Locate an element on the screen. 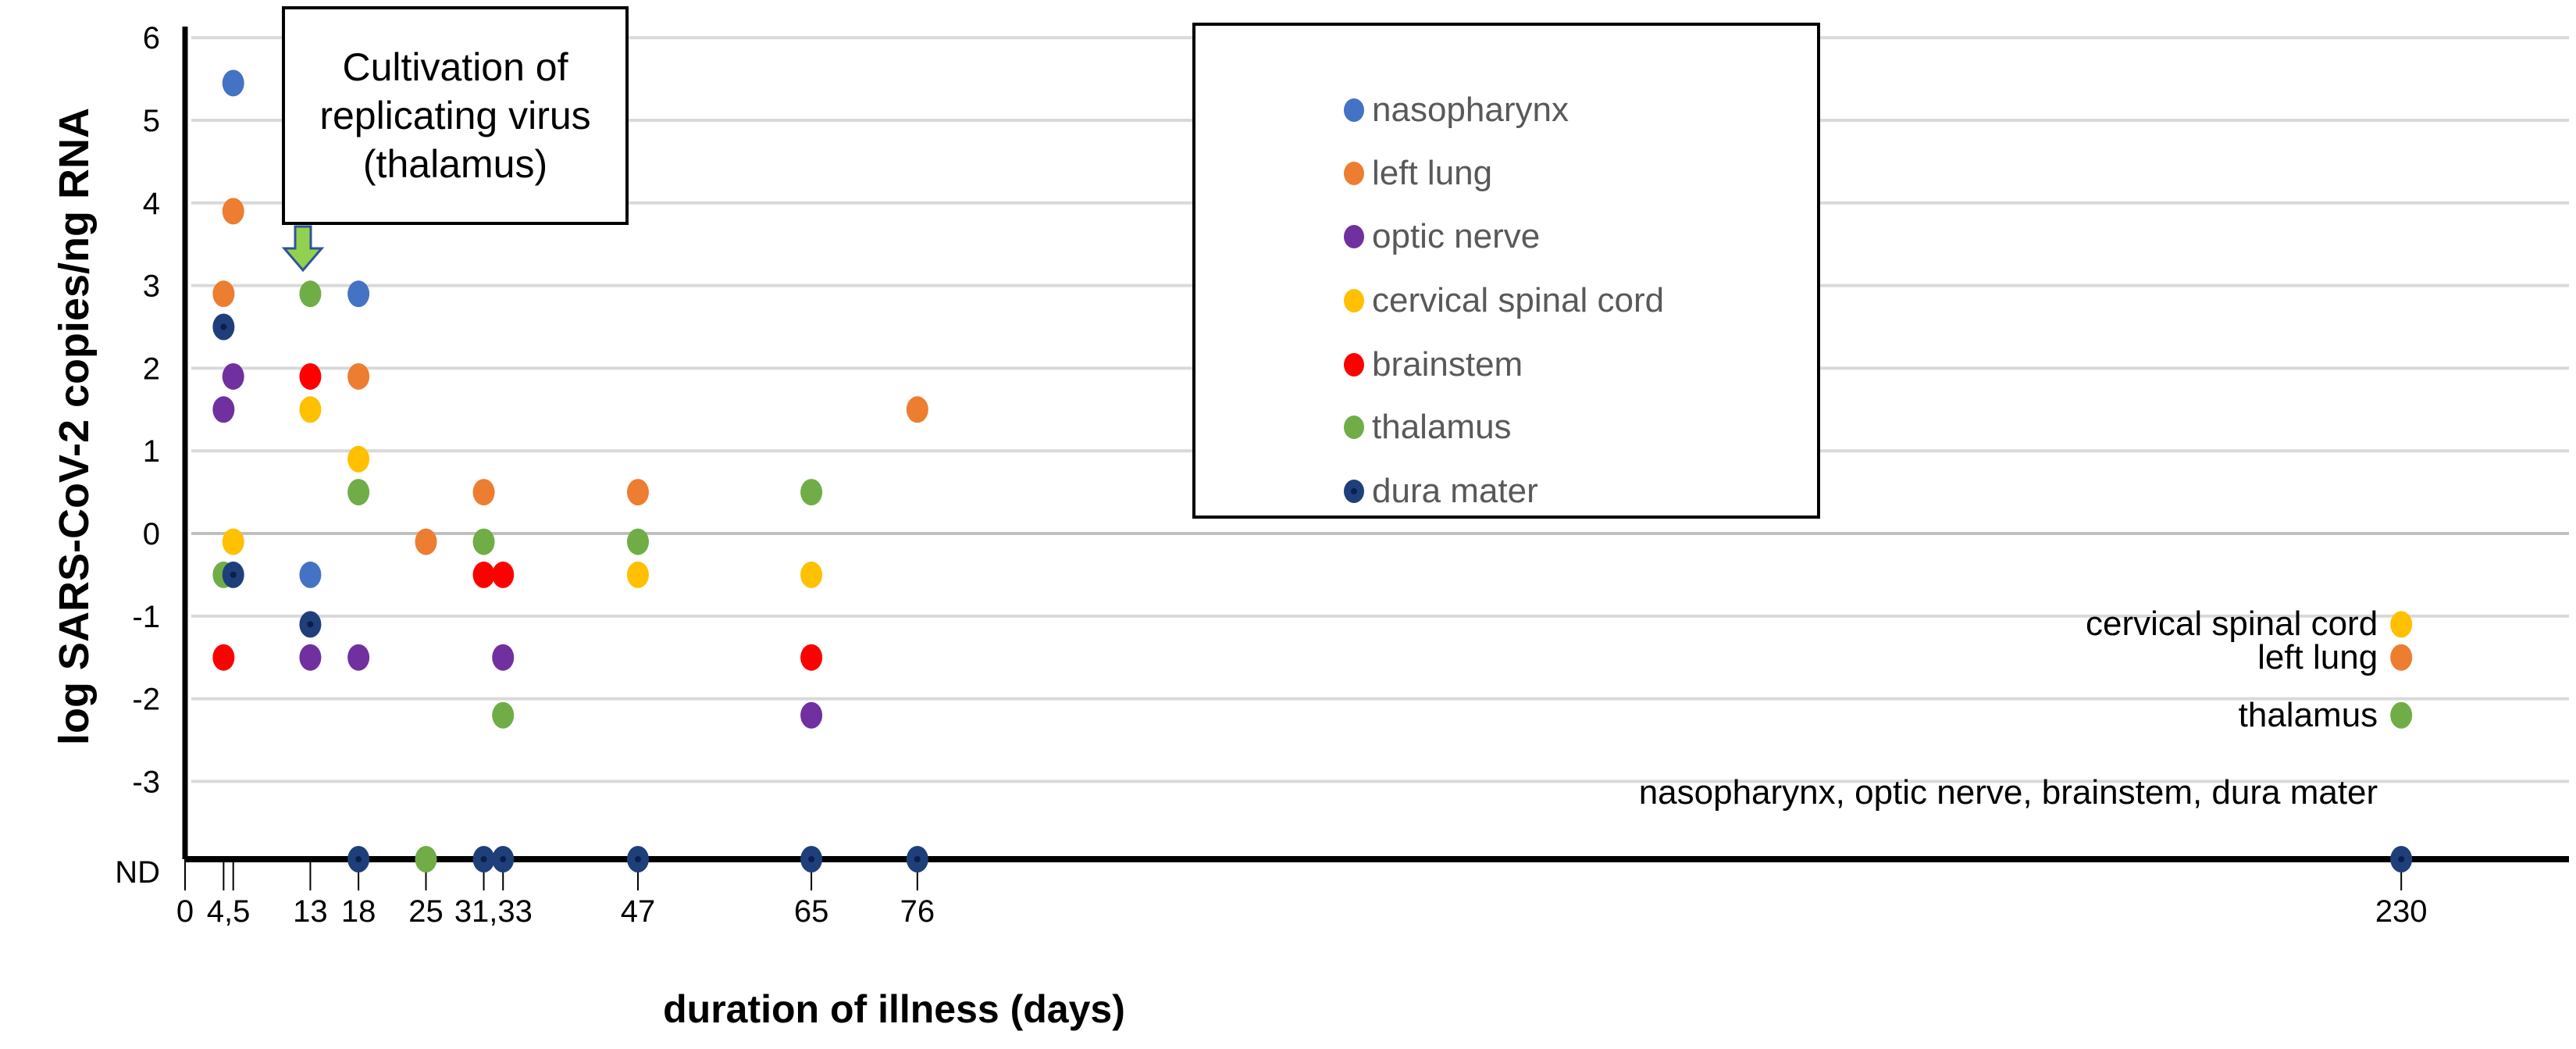 Image resolution: width=2576 pixels, height=1049 pixels. y-tick-label: 6 is located at coordinates (151, 38).